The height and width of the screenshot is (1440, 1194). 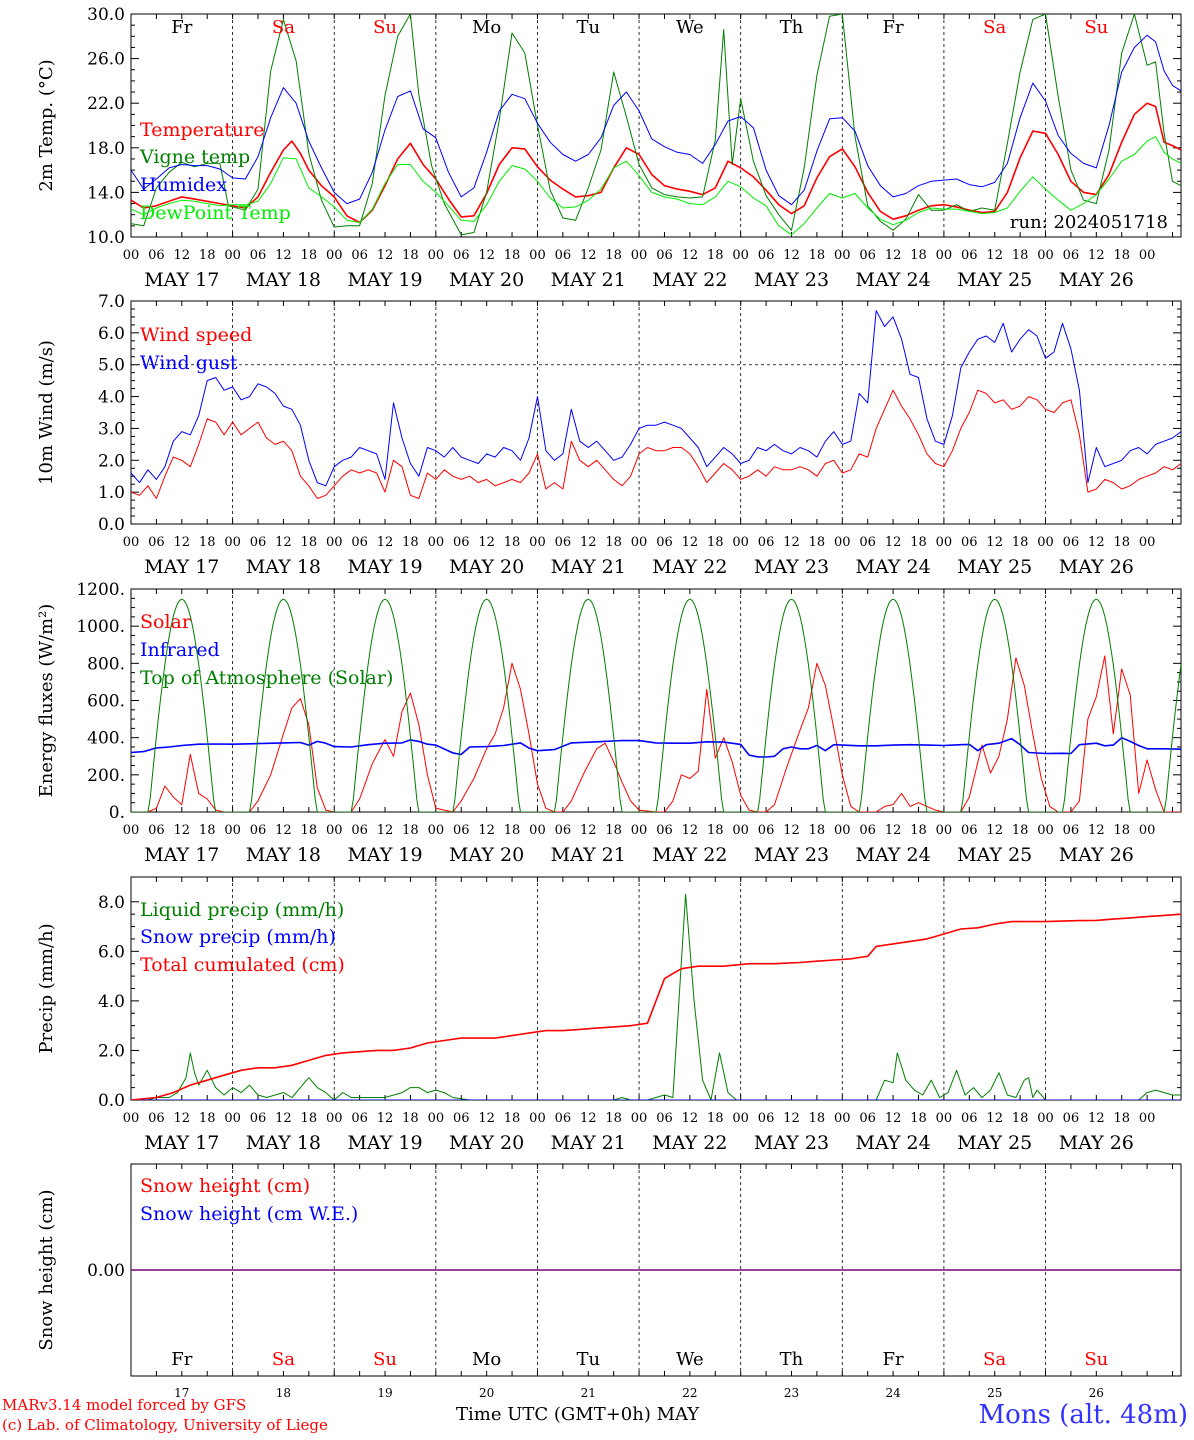 What do you see at coordinates (106, 104) in the screenshot?
I see `y-tick-label: 22.0` at bounding box center [106, 104].